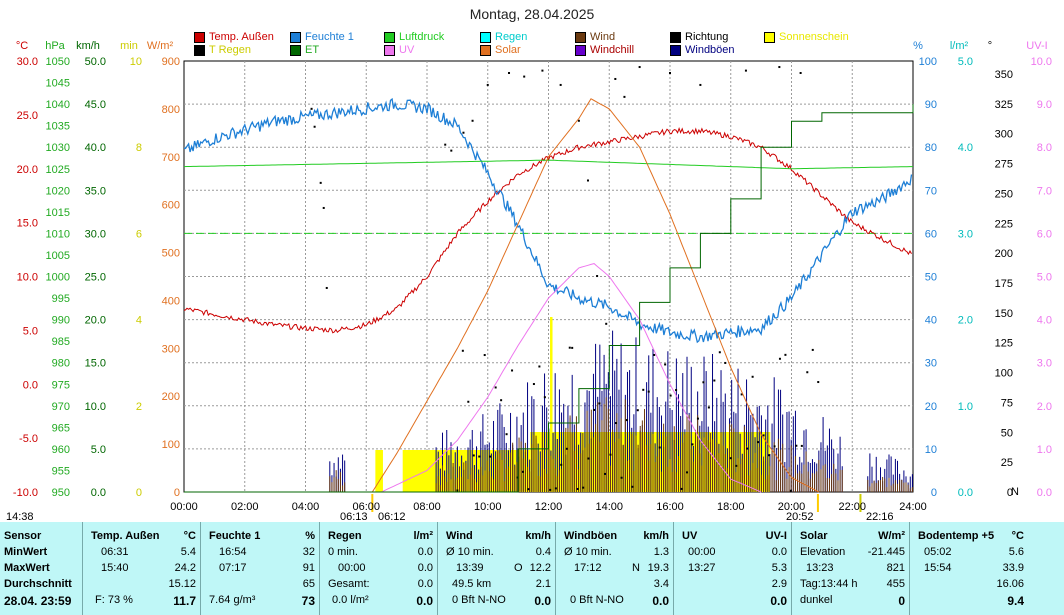 The width and height of the screenshot is (1064, 615). Describe the element at coordinates (965, 321) in the screenshot. I see `y-tick-lm2: 2.0` at that location.